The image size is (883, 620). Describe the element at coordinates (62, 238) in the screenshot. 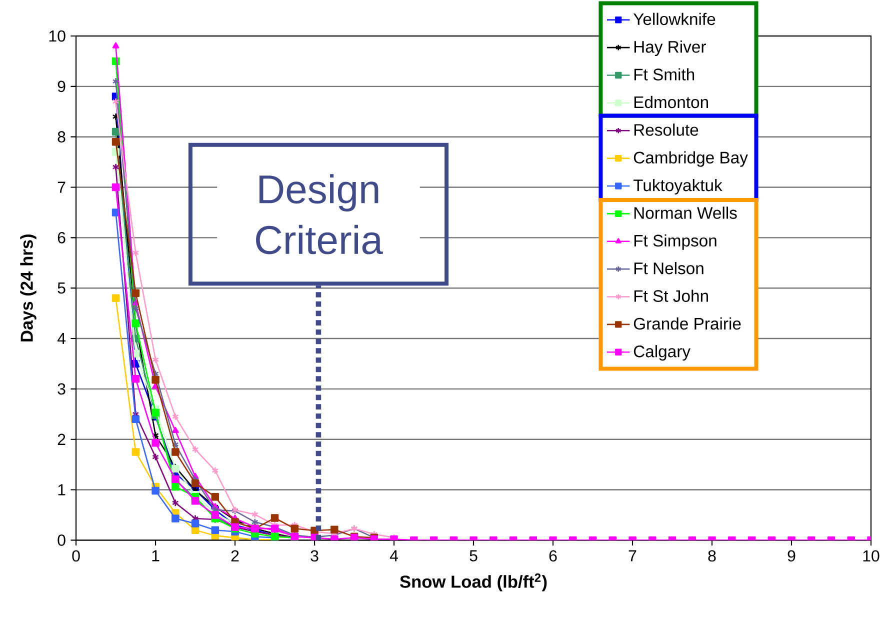

I see `y-tick-label: 6` at that location.